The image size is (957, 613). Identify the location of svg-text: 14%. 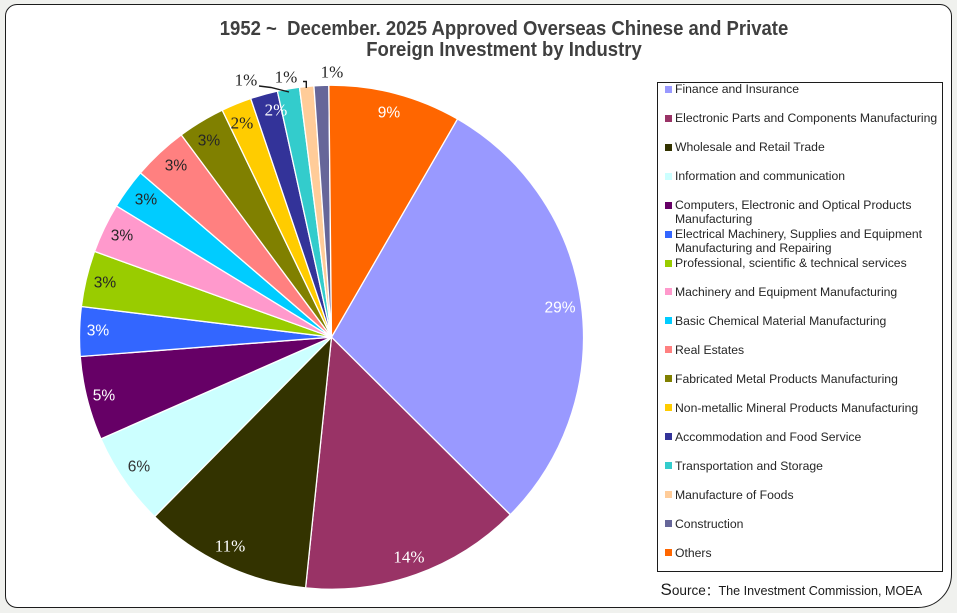
(408, 557).